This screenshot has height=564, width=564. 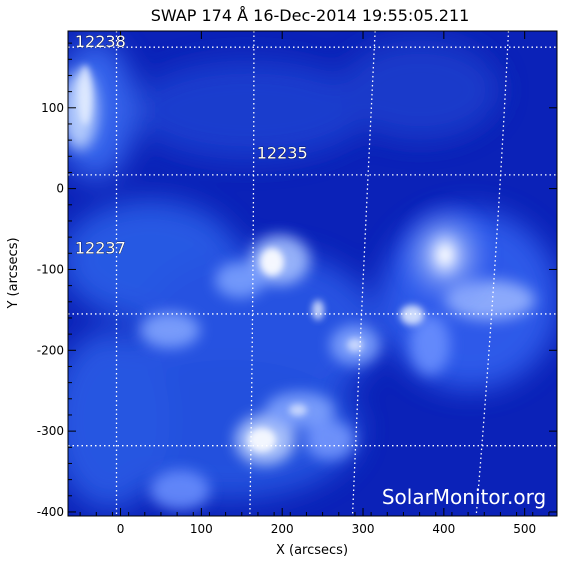 What do you see at coordinates (524, 529) in the screenshot?
I see `x-tick-label: 500` at bounding box center [524, 529].